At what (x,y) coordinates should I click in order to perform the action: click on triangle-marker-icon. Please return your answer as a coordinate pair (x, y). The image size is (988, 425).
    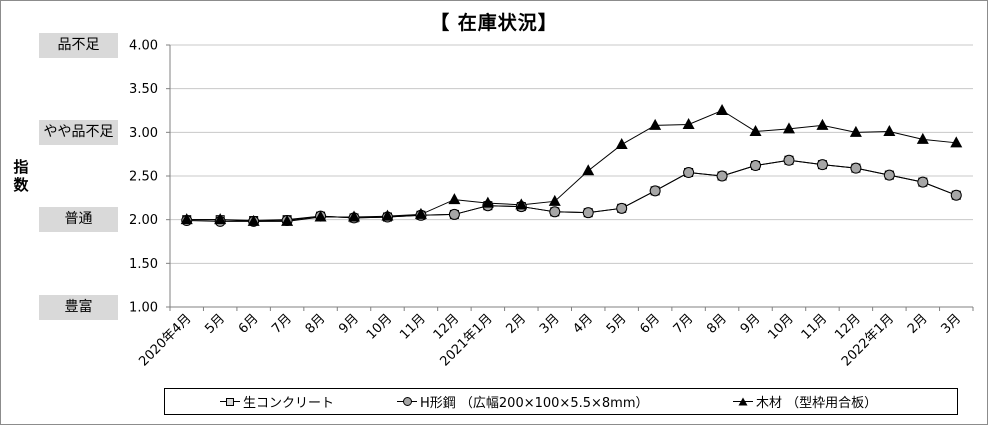
    Looking at the image, I should click on (743, 402).